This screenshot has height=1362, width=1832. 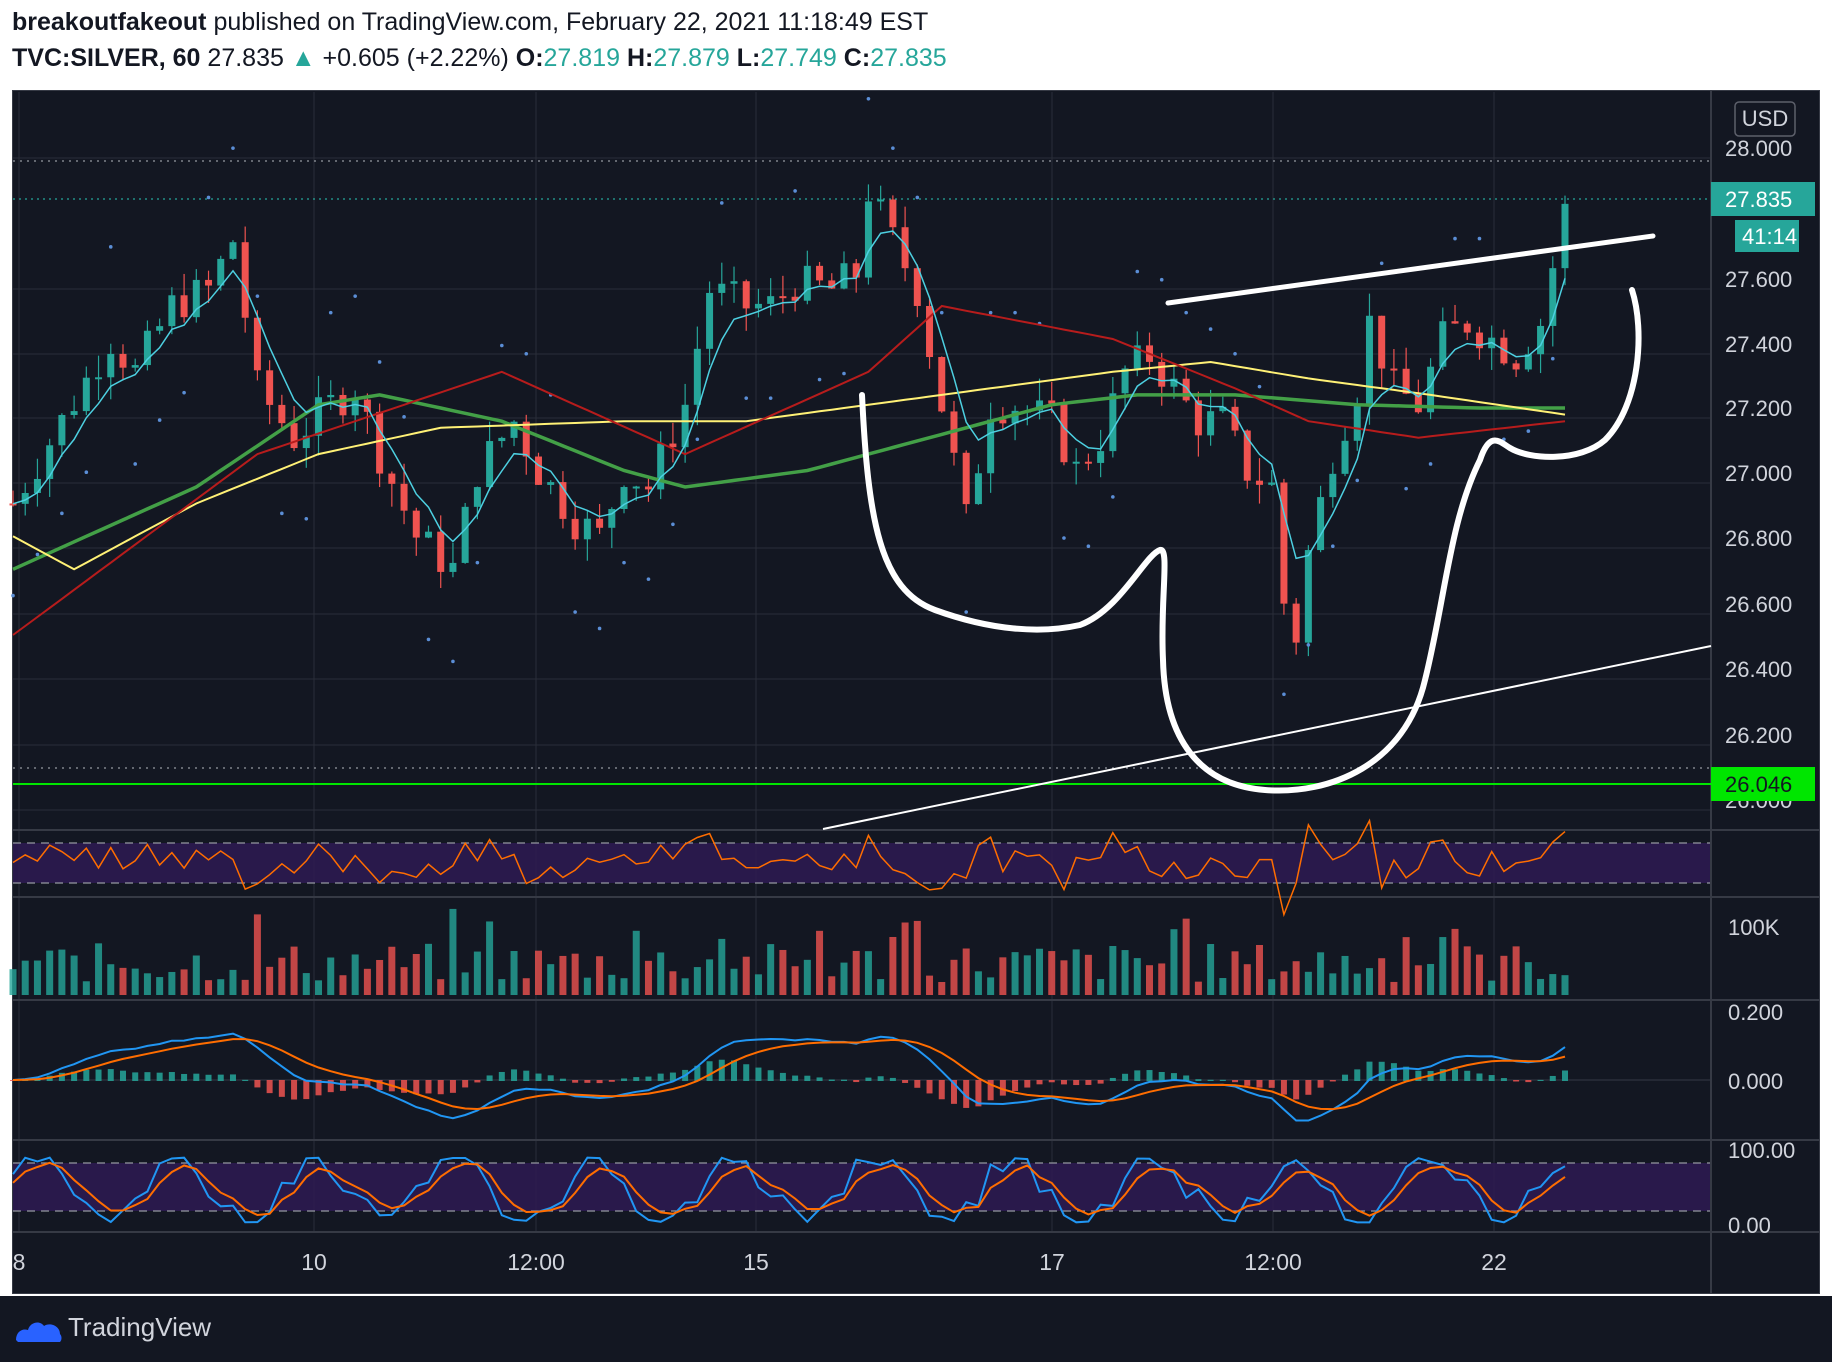 What do you see at coordinates (106, 58) in the screenshot?
I see `symbol-label: TVC:SILVER, 60` at bounding box center [106, 58].